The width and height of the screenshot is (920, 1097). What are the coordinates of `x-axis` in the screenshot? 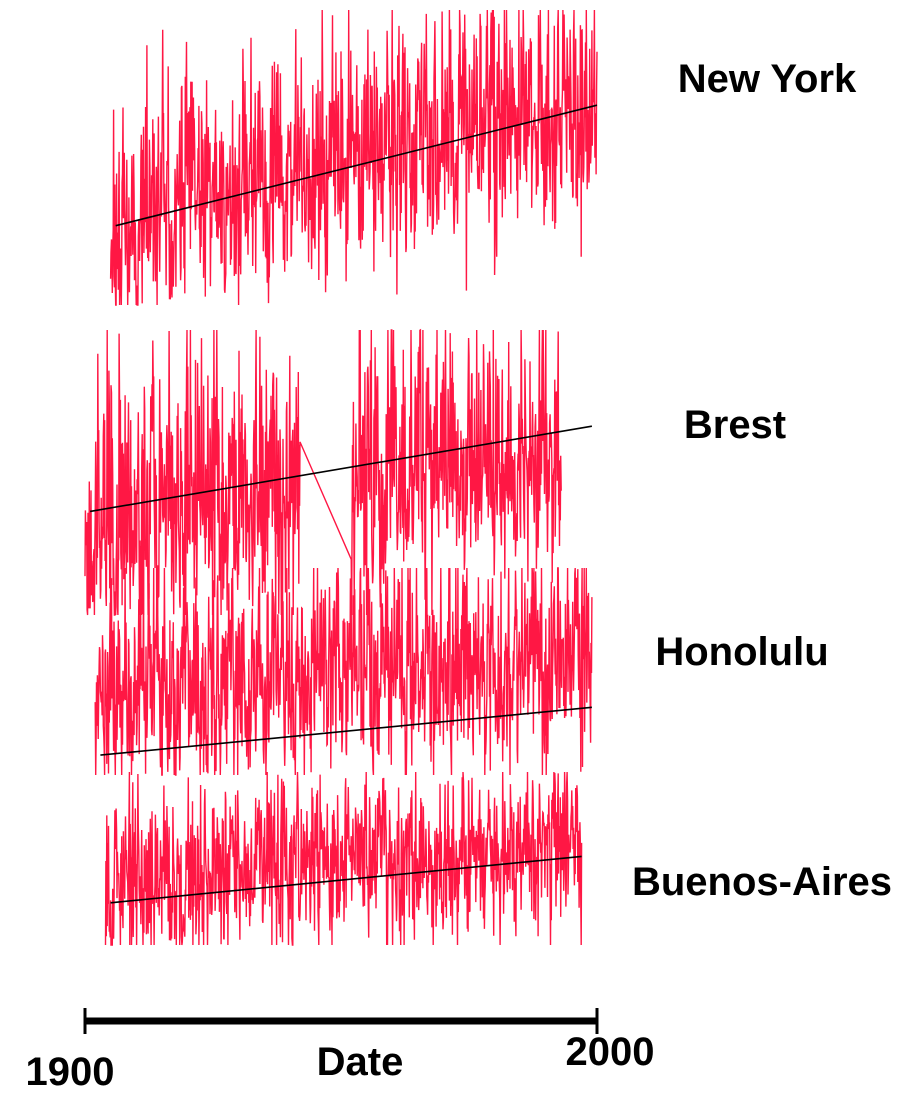 It's located at (341, 1021).